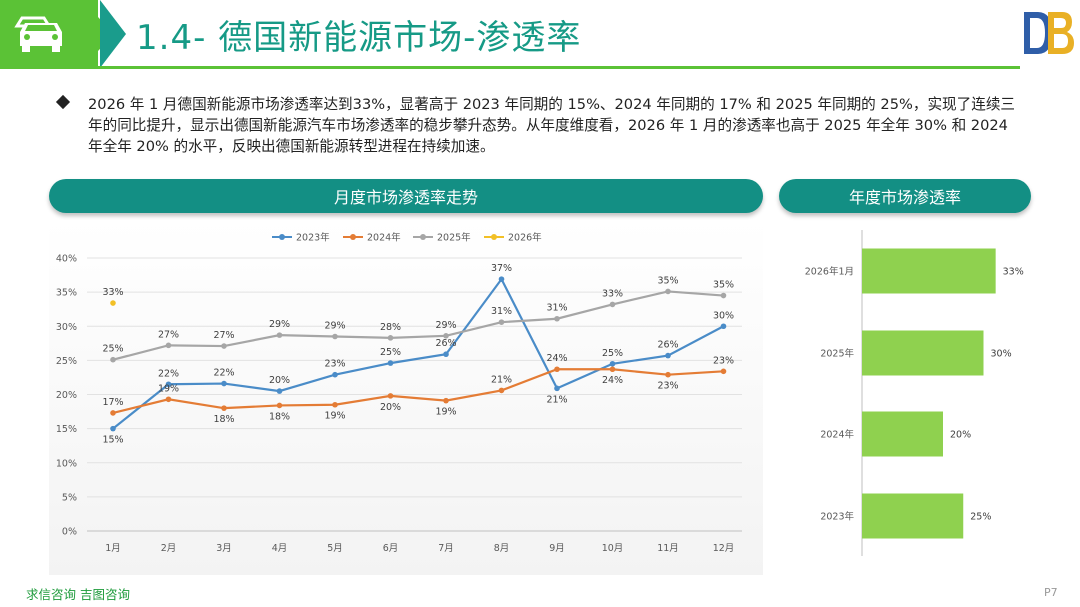 This screenshot has width=1080, height=607. Describe the element at coordinates (66, 361) in the screenshot. I see `y-tick-label: 25%` at that location.